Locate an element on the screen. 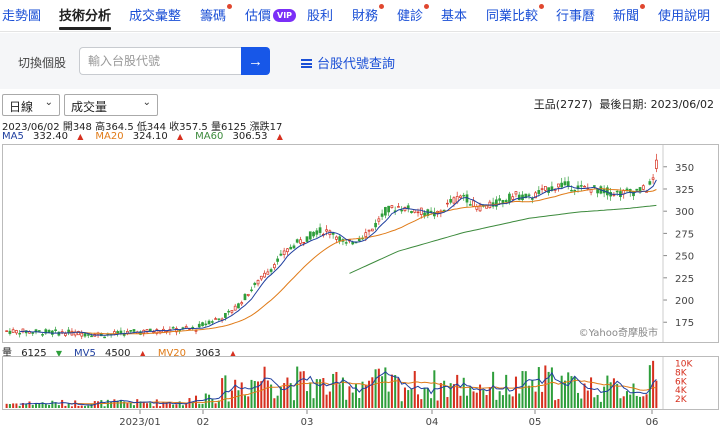 This screenshot has height=432, width=720. period-select: 日線 ⌄ is located at coordinates (31, 105).